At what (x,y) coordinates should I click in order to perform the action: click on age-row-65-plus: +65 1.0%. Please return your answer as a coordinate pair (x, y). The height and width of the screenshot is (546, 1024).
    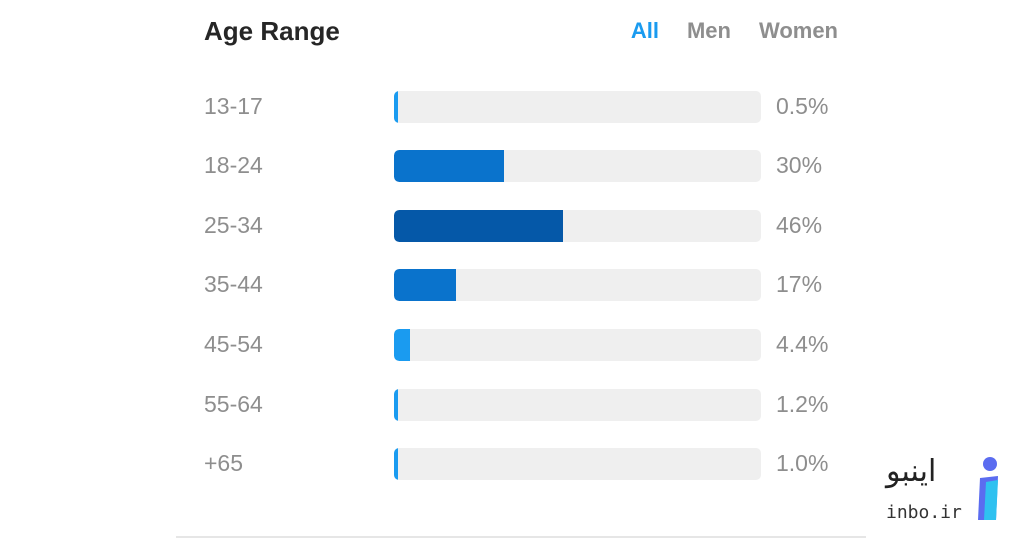
    Looking at the image, I should click on (521, 464).